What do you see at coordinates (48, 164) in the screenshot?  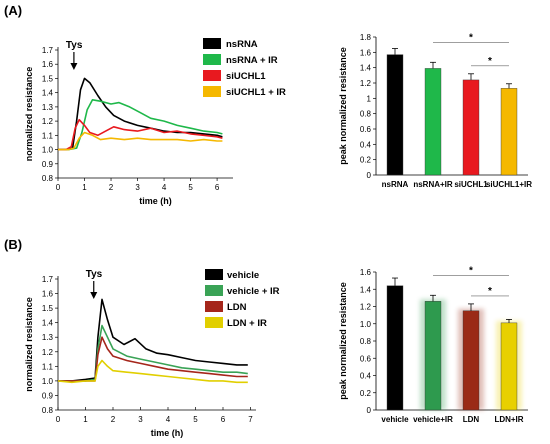 I see `panel-a-line-ytick-label-1: 0.9` at bounding box center [48, 164].